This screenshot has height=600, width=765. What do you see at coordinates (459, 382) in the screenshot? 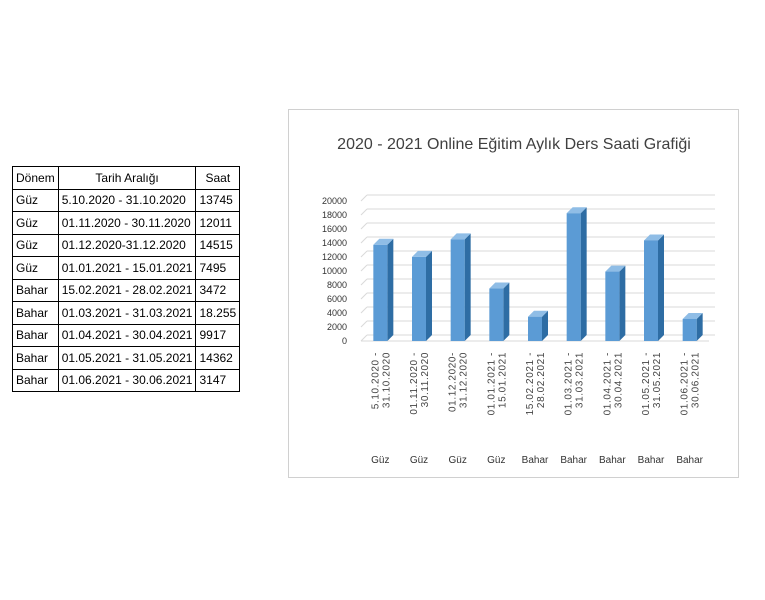
I see `x-category-label: 01.12.2020-31.12.2020` at bounding box center [459, 382].